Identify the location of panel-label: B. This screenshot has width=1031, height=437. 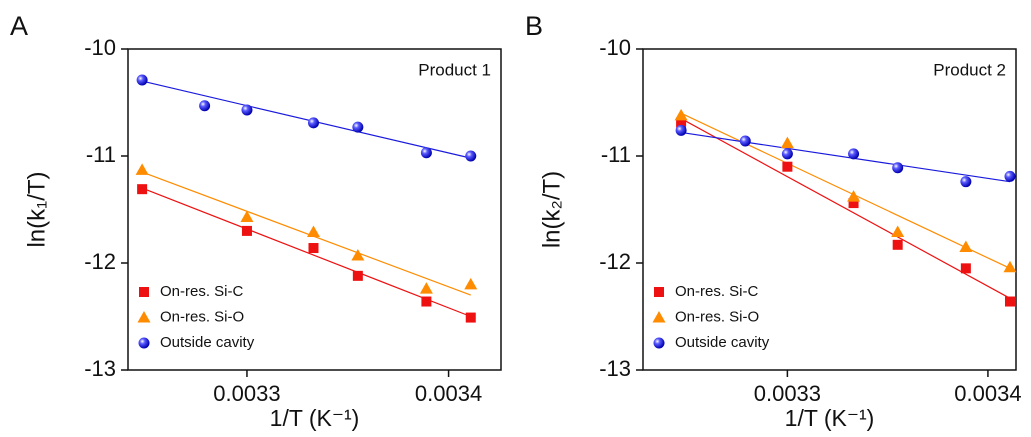
(534, 26).